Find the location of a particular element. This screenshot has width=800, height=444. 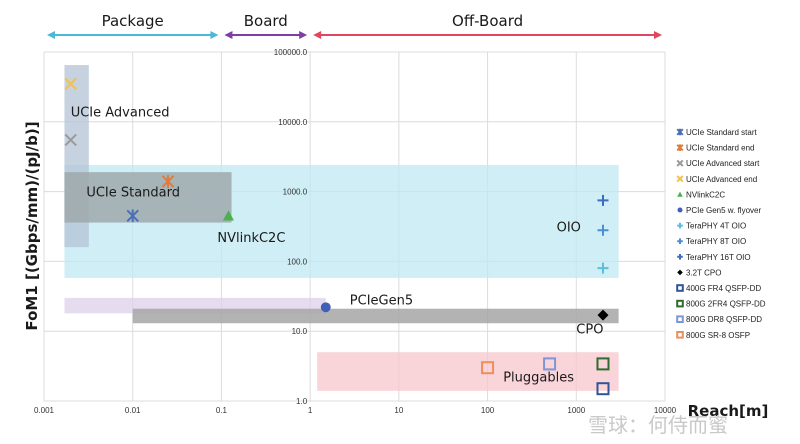

legend-label: 800G 2FR4 QSFP-DD is located at coordinates (726, 304).